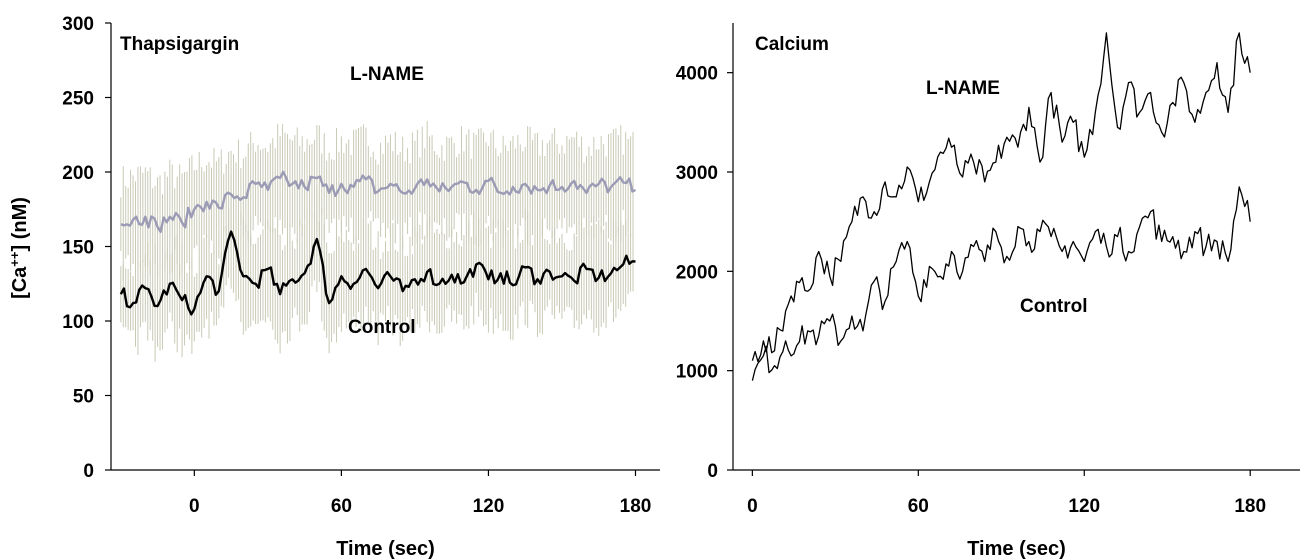 This screenshot has height=560, width=1312. What do you see at coordinates (19, 248) in the screenshot?
I see `y-axis-label: [Ca++] (nM)` at bounding box center [19, 248].